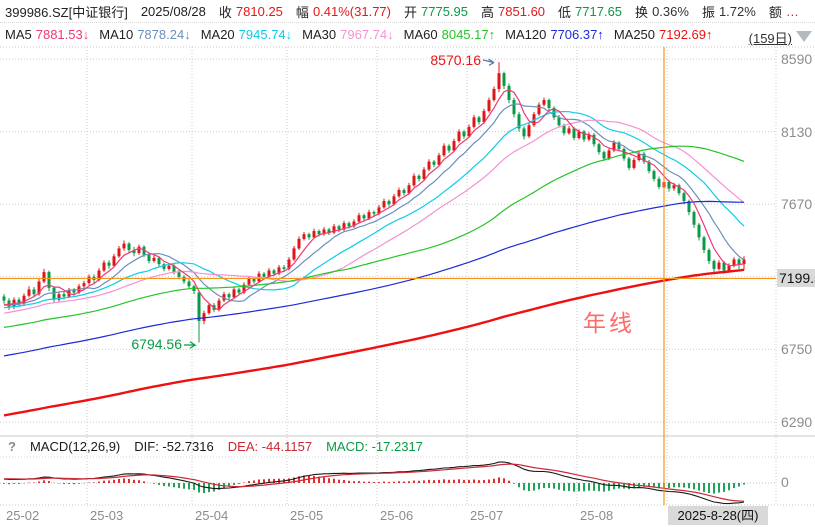  What do you see at coordinates (609, 323) in the screenshot?
I see `year-line-annotation: 年线` at bounding box center [609, 323].